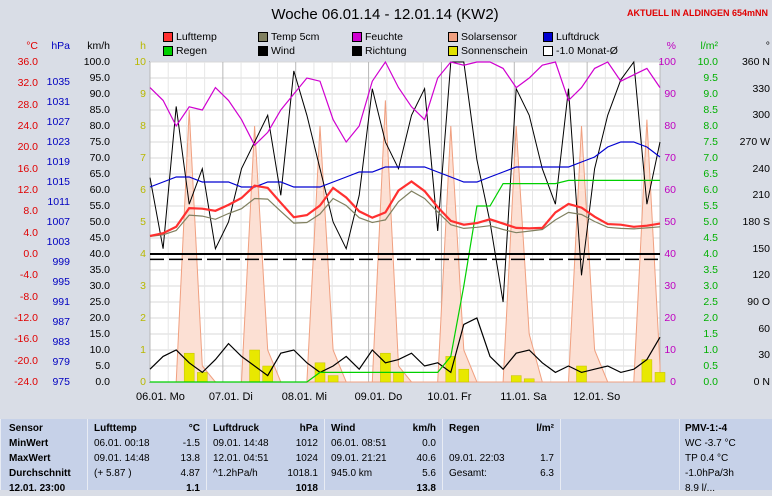  What do you see at coordinates (236, 428) in the screenshot?
I see `stats-pressure-title: Luftdruck` at bounding box center [236, 428].